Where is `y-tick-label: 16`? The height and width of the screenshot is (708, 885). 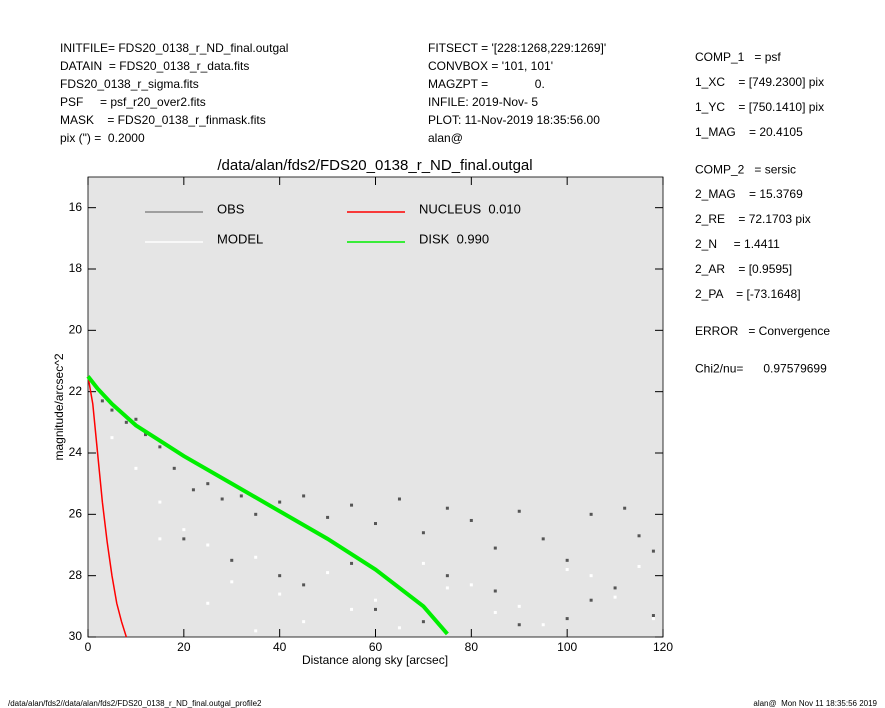
y-tick-label: 16 is located at coordinates (76, 207).